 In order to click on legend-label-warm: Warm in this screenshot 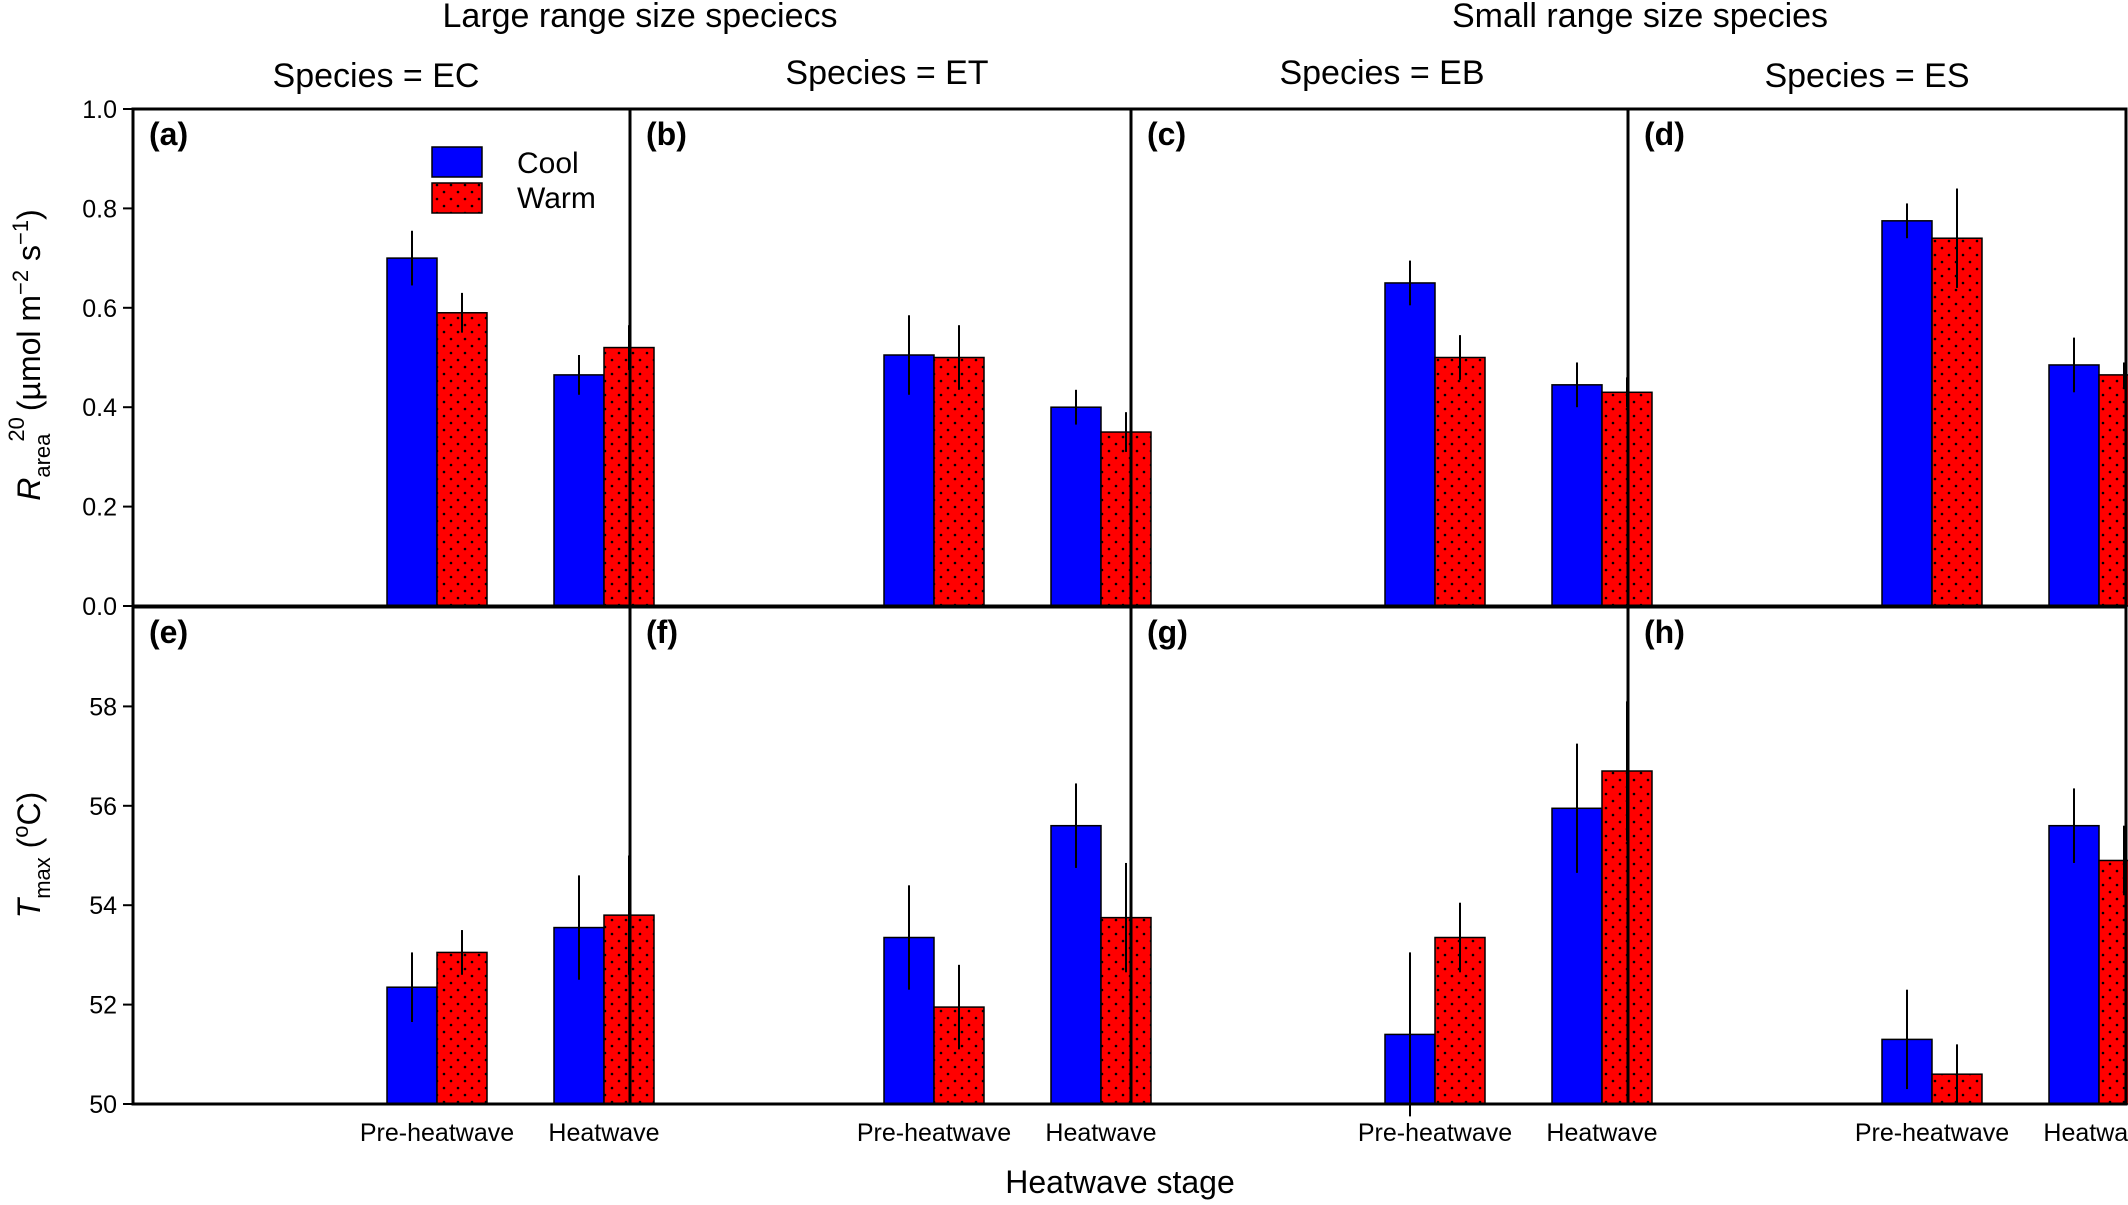, I will do `click(556, 198)`.